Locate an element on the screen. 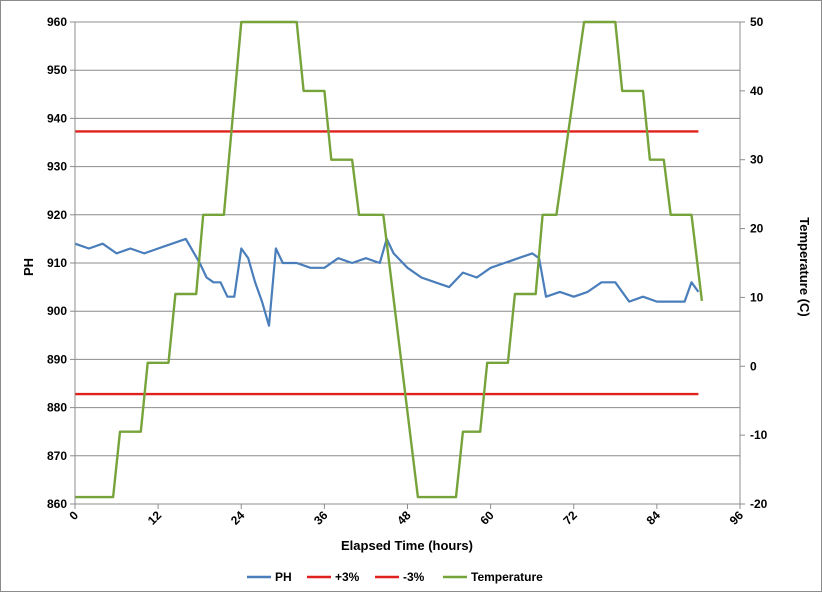 The image size is (822, 592). x-tick-label: 0 is located at coordinates (73, 515).